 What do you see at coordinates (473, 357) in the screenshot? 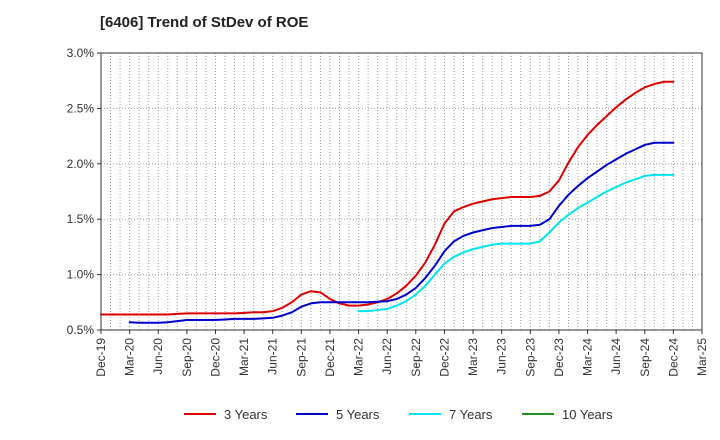
I see `x-tick-label: Mar-23` at bounding box center [473, 357].